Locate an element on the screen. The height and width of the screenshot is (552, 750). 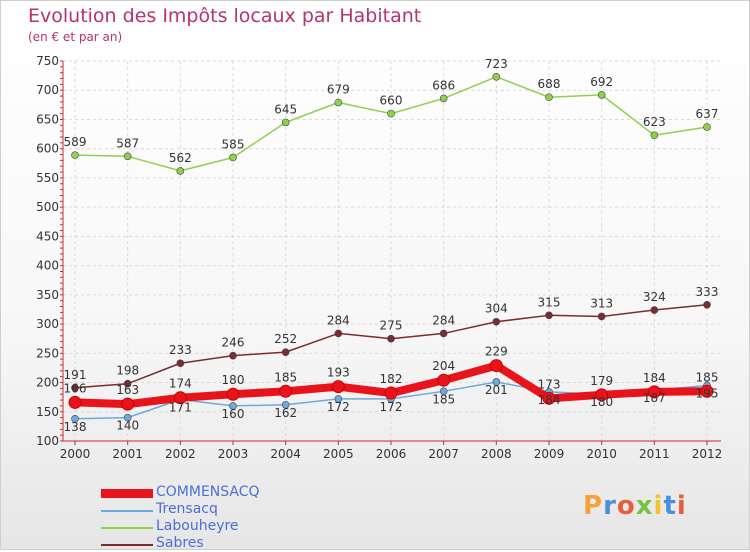
data-label: 688 is located at coordinates (549, 84).